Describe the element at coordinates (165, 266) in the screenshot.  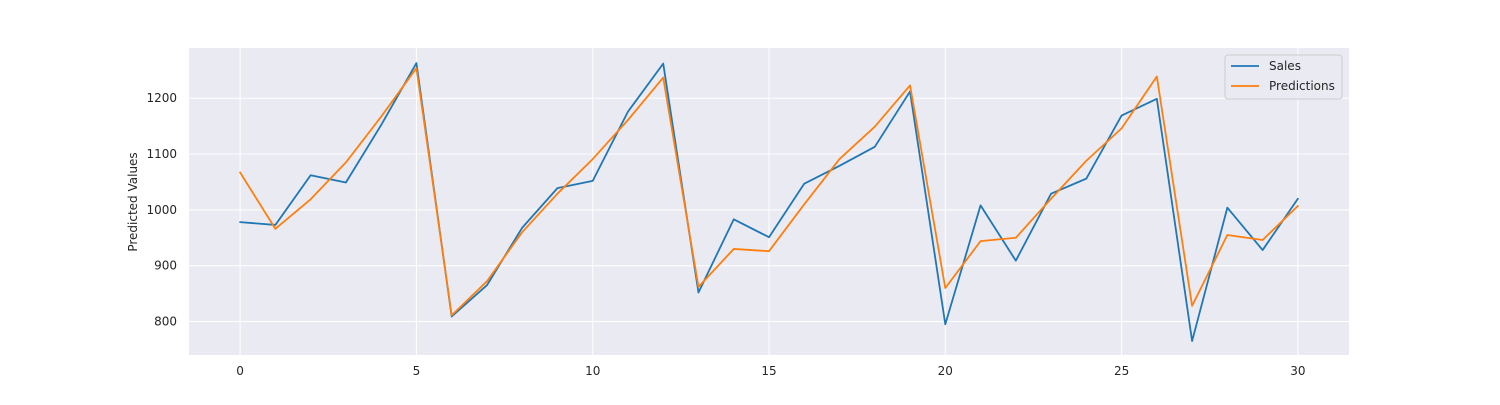
I see `y-tick-label: 900` at that location.